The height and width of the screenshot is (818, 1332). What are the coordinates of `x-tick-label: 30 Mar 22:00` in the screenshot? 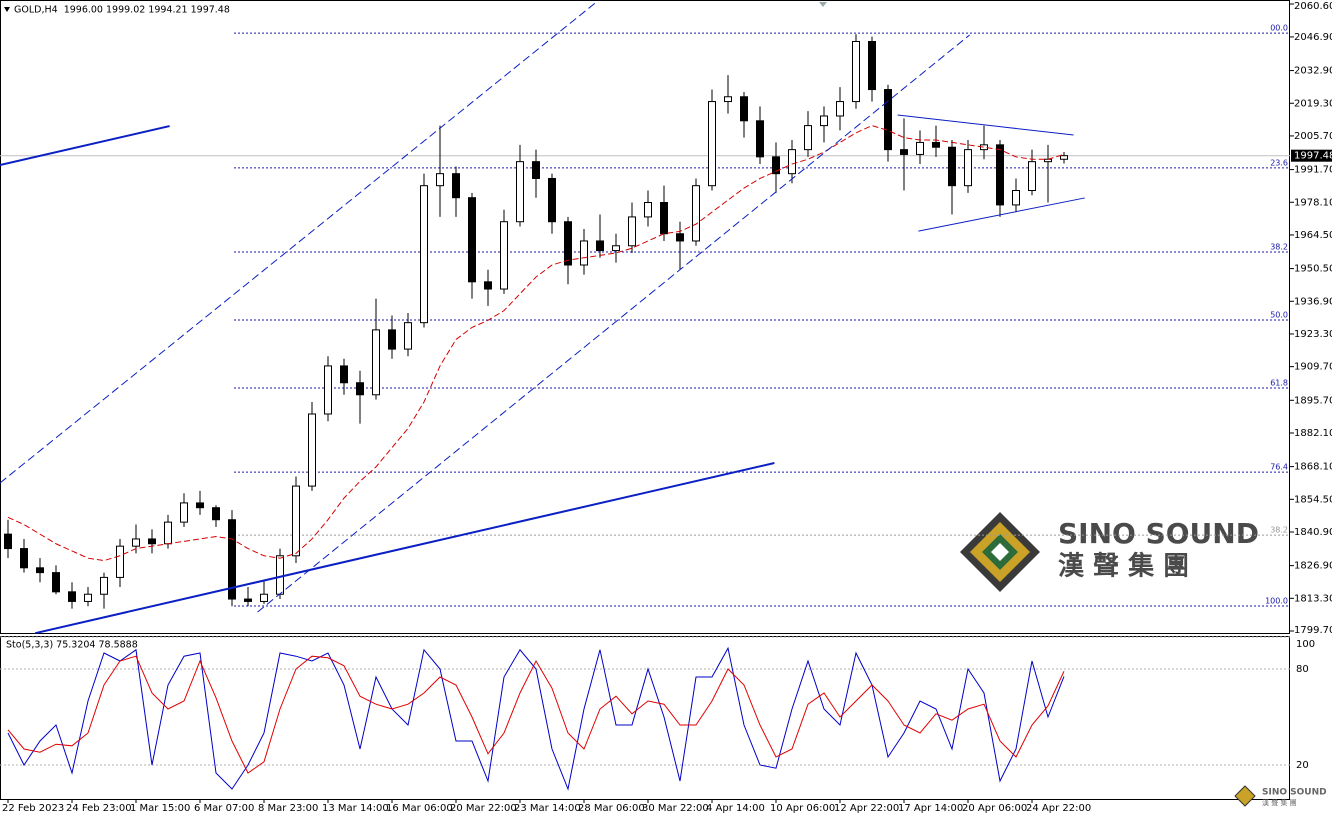 It's located at (675, 808).